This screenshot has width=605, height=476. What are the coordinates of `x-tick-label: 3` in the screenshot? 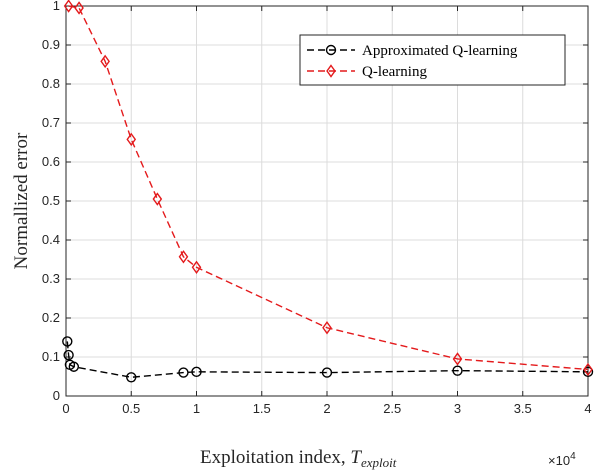 It's located at (457, 408).